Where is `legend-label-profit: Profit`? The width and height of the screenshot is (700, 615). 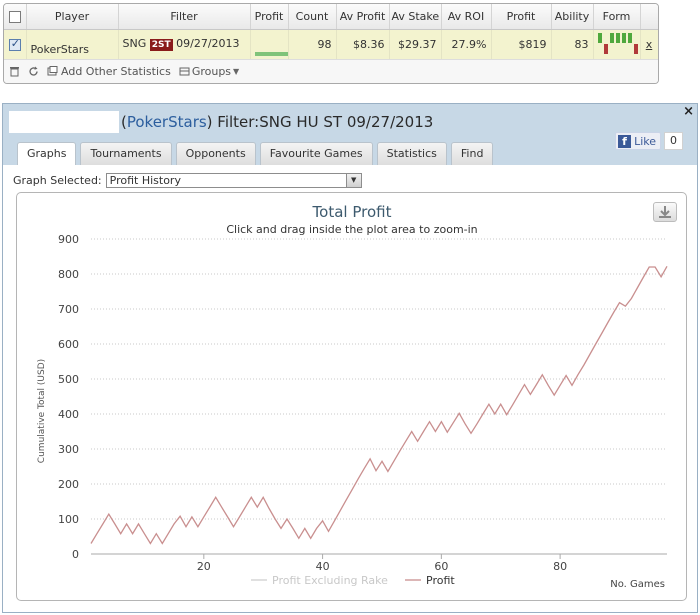 legend-label-profit: Profit is located at coordinates (440, 580).